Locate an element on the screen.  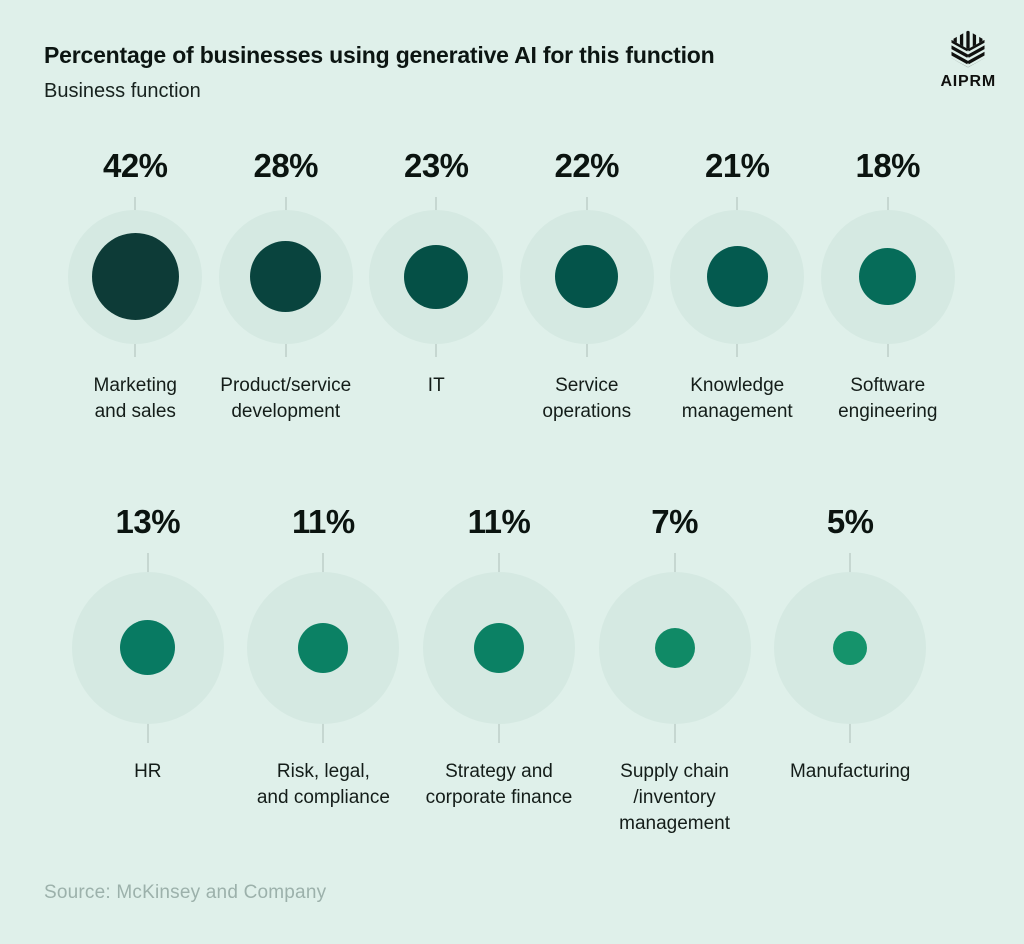
bubble-column-marketing-and-sales: 42% Marketing and sales is located at coordinates (135, 286).